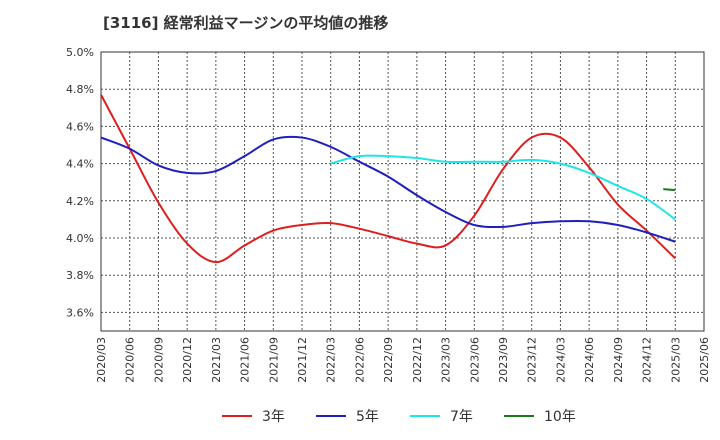 Image resolution: width=720 pixels, height=440 pixels. What do you see at coordinates (237, 416) in the screenshot?
I see `legend-swatch-3y` at bounding box center [237, 416].